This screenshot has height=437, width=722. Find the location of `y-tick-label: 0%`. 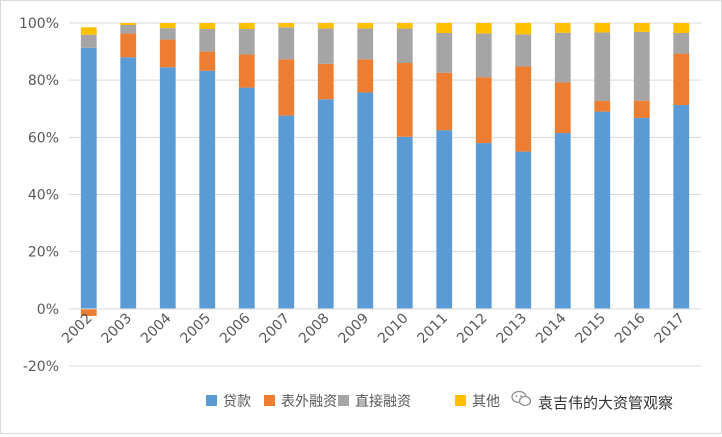

y-tick-label: 0% is located at coordinates (48, 310).